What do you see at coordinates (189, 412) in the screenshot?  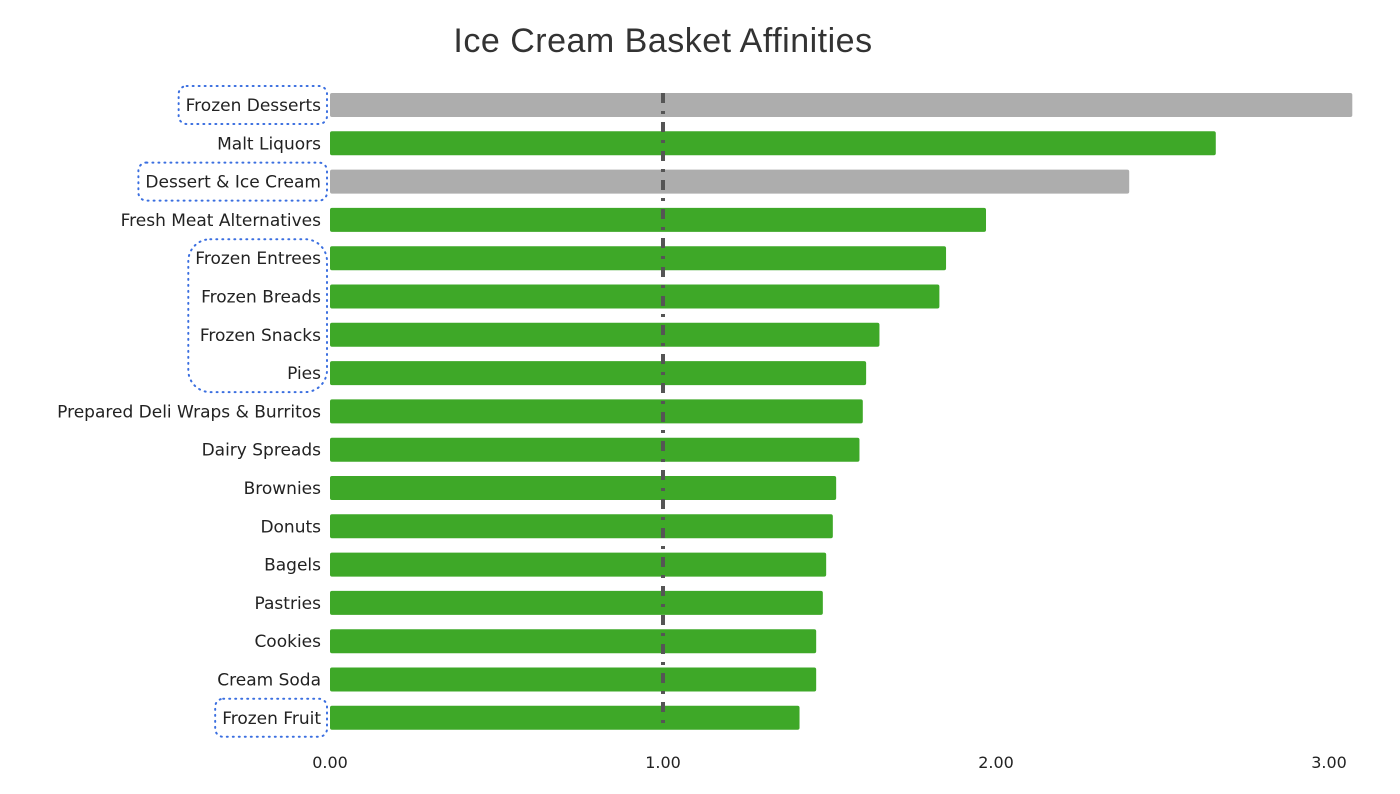 I see `category-label: Prepared Deli Wraps & Burritos` at bounding box center [189, 412].